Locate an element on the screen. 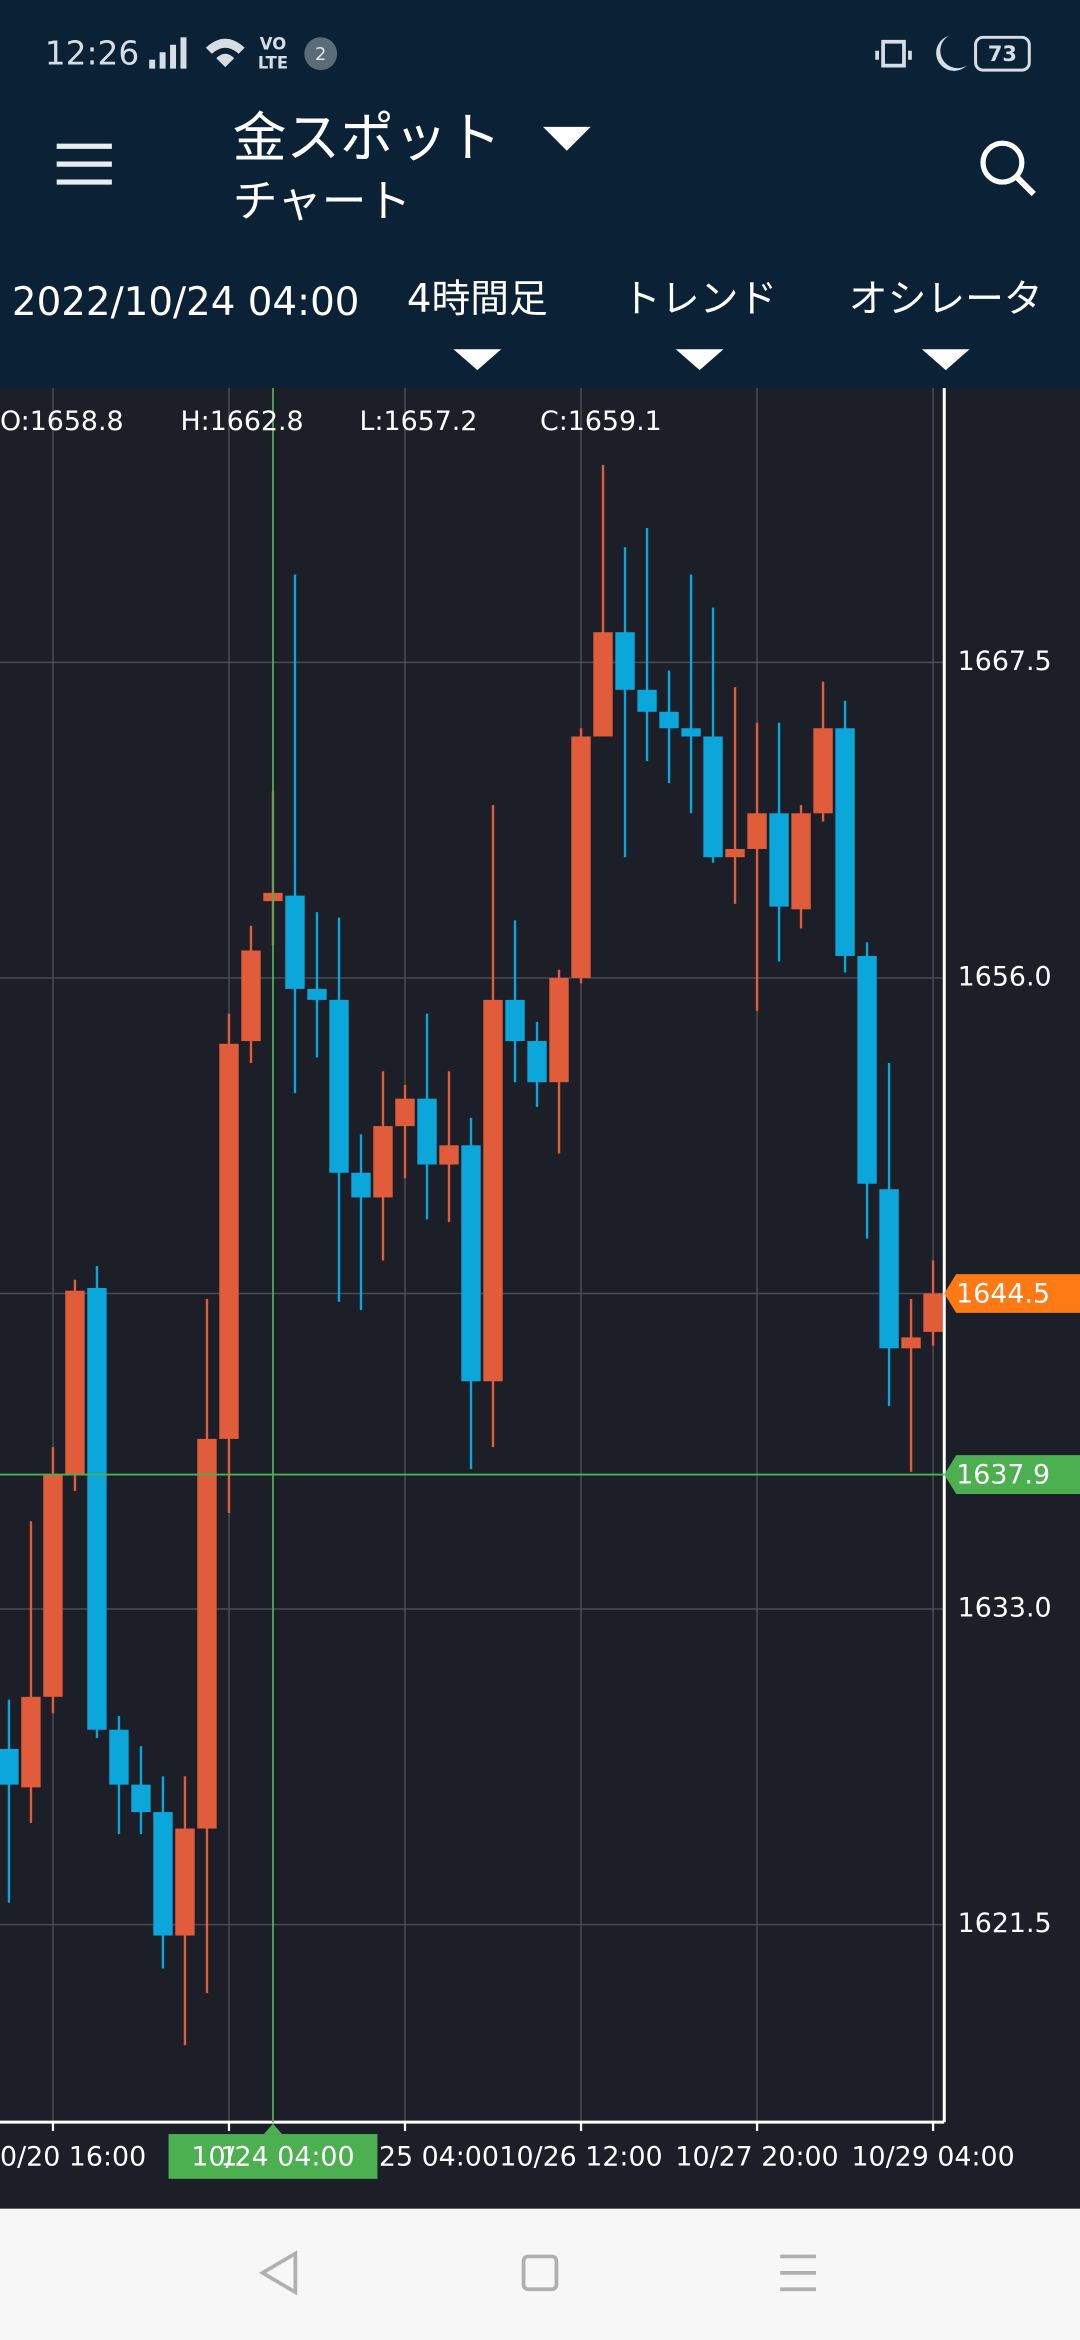  cursor-x-label-bg is located at coordinates (273, 2156).